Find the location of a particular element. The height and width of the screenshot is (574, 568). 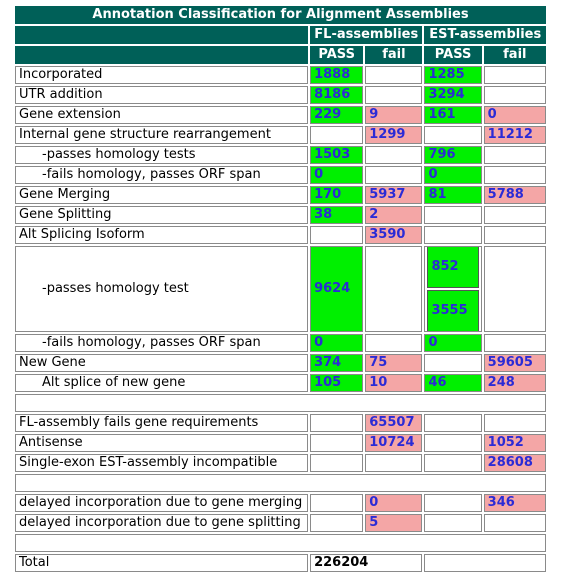

row-label: FL-assembly fails gene requirements is located at coordinates (162, 423).